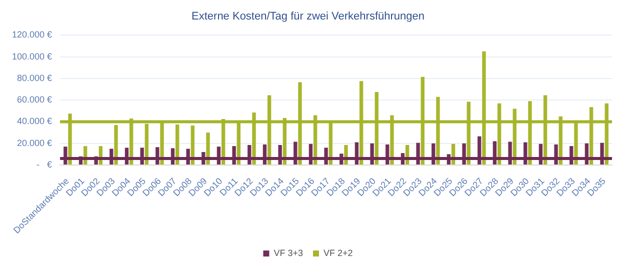  Describe the element at coordinates (34, 121) in the screenshot. I see `y-tick-label: 40.000 €` at that location.